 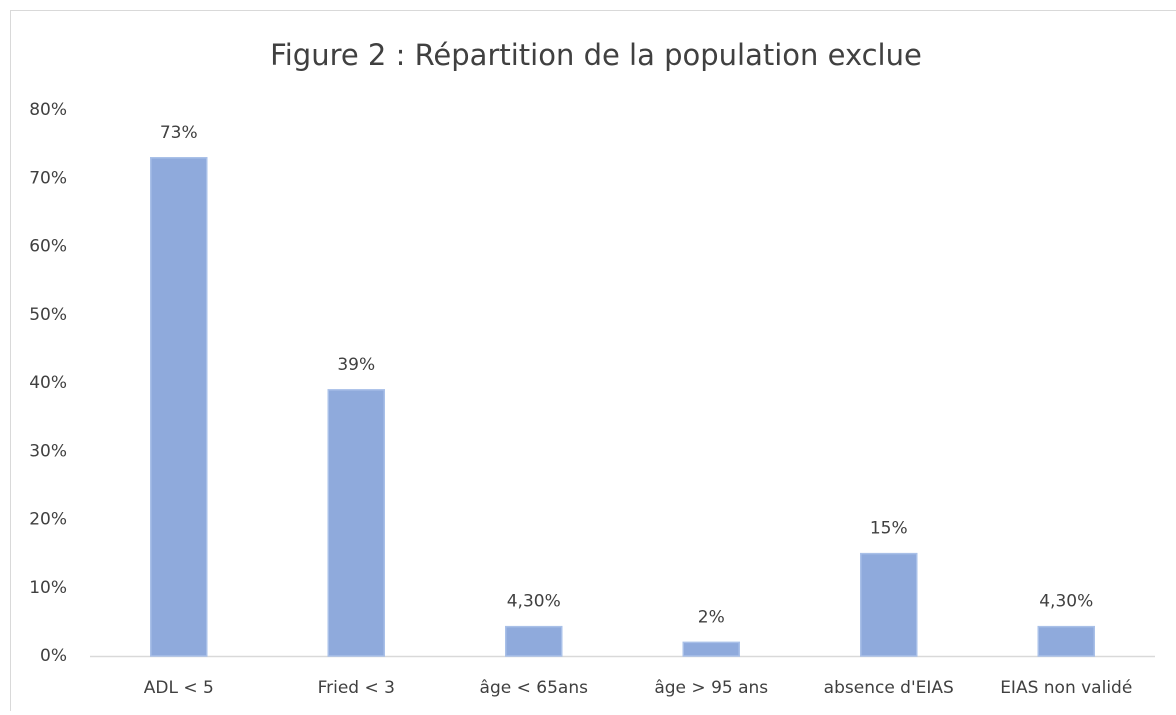 I want to click on y-tick-label: 40%, so click(x=48, y=383).